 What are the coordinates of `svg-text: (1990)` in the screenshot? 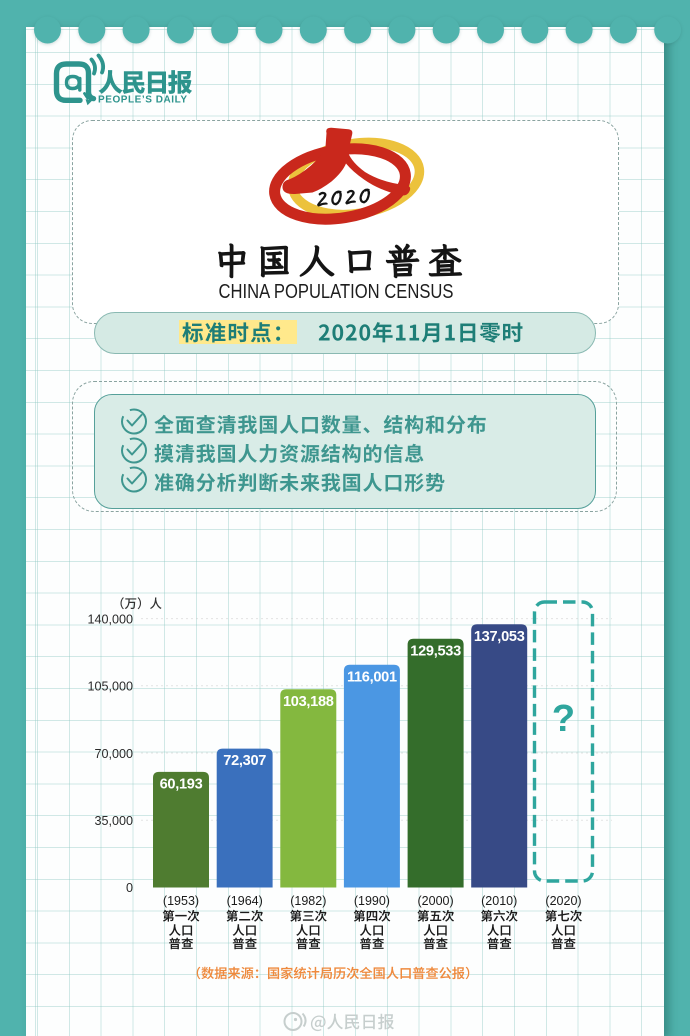 It's located at (372, 901).